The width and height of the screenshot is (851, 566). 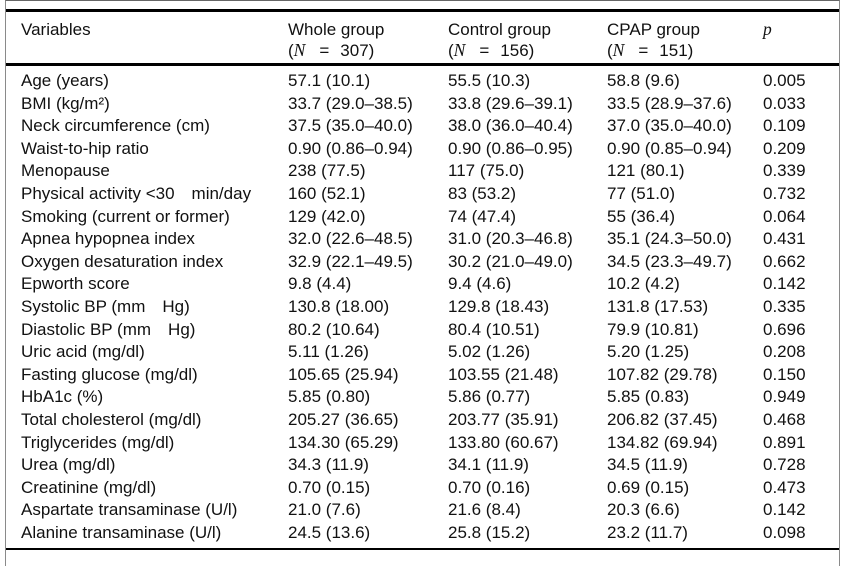 What do you see at coordinates (65, 103) in the screenshot?
I see `cell-variable: BMI (kg/m²)` at bounding box center [65, 103].